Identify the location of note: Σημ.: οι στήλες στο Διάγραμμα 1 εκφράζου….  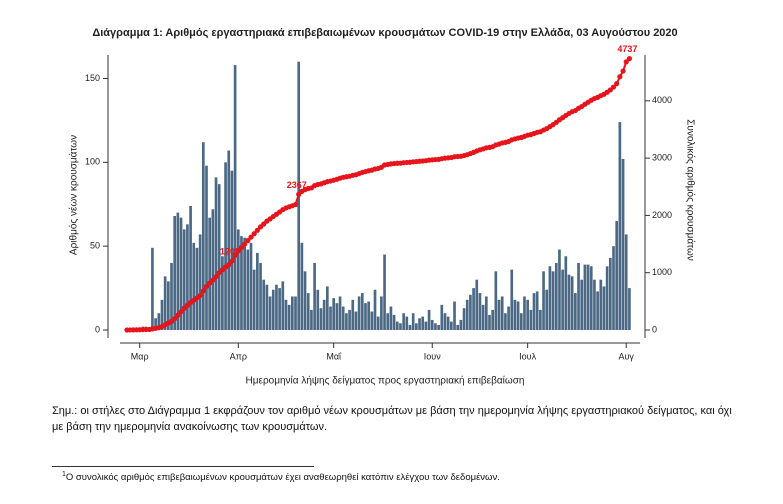
(392, 419).